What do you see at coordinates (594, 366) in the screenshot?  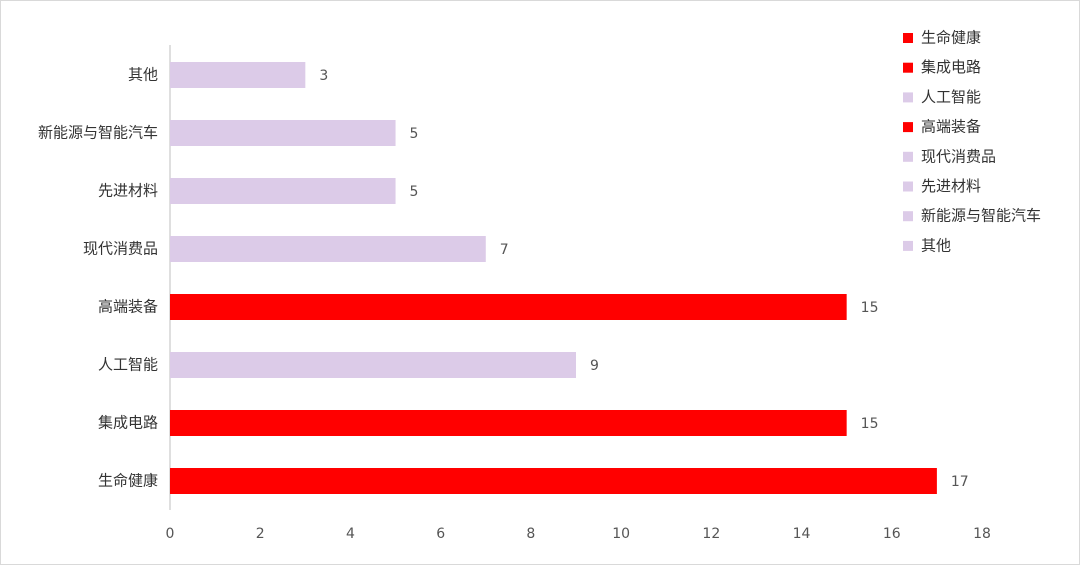 I see `data-label: 9` at bounding box center [594, 366].